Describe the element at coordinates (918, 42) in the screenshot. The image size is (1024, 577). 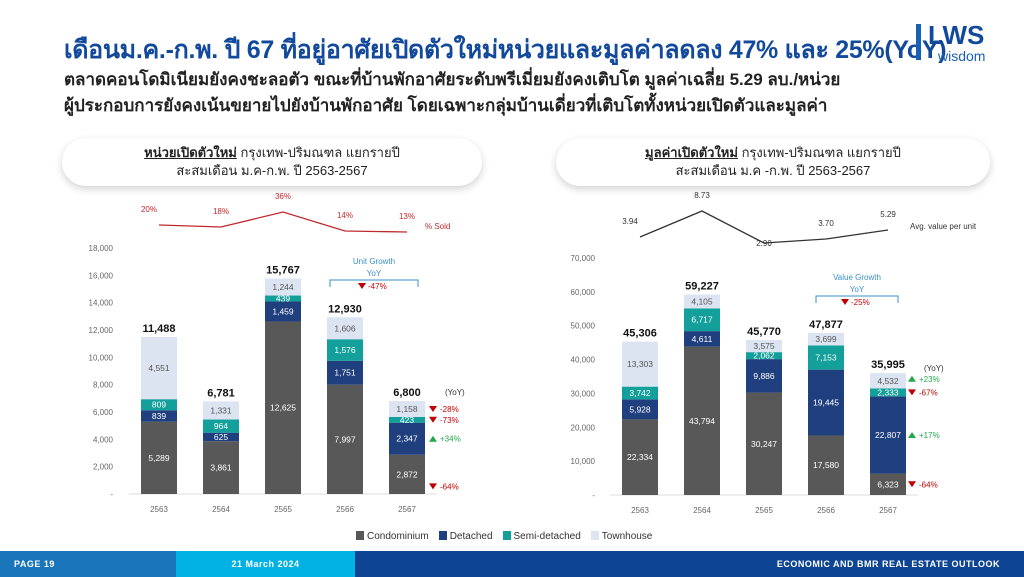
I see `logo-bar` at that location.